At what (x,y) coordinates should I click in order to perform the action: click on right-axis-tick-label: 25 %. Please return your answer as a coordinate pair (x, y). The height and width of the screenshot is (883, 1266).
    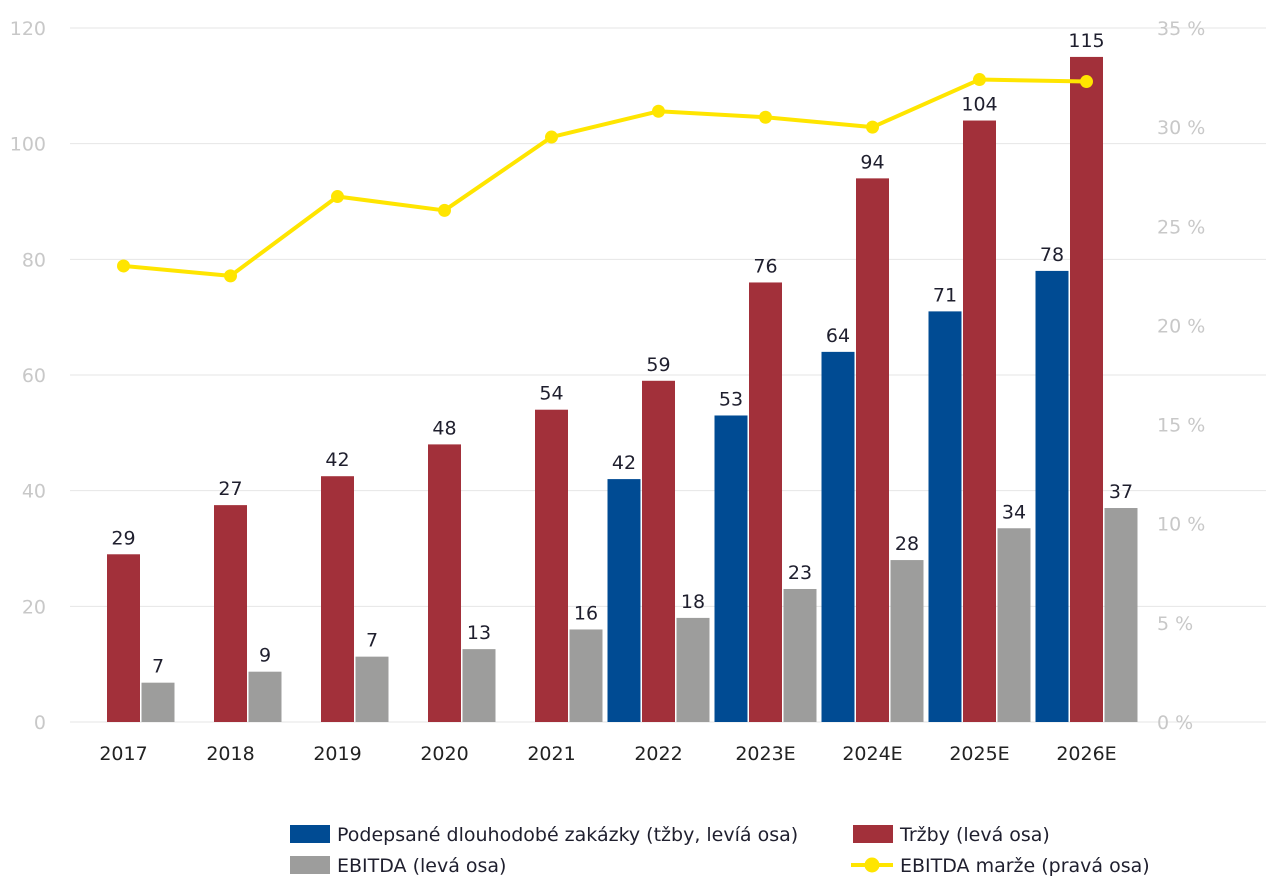
    Looking at the image, I should click on (1181, 227).